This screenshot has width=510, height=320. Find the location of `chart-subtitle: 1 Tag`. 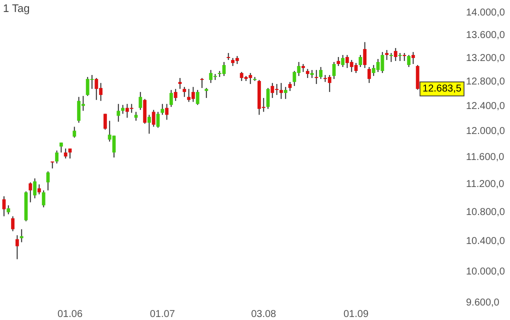

chart-subtitle: 1 Tag is located at coordinates (16, 9).